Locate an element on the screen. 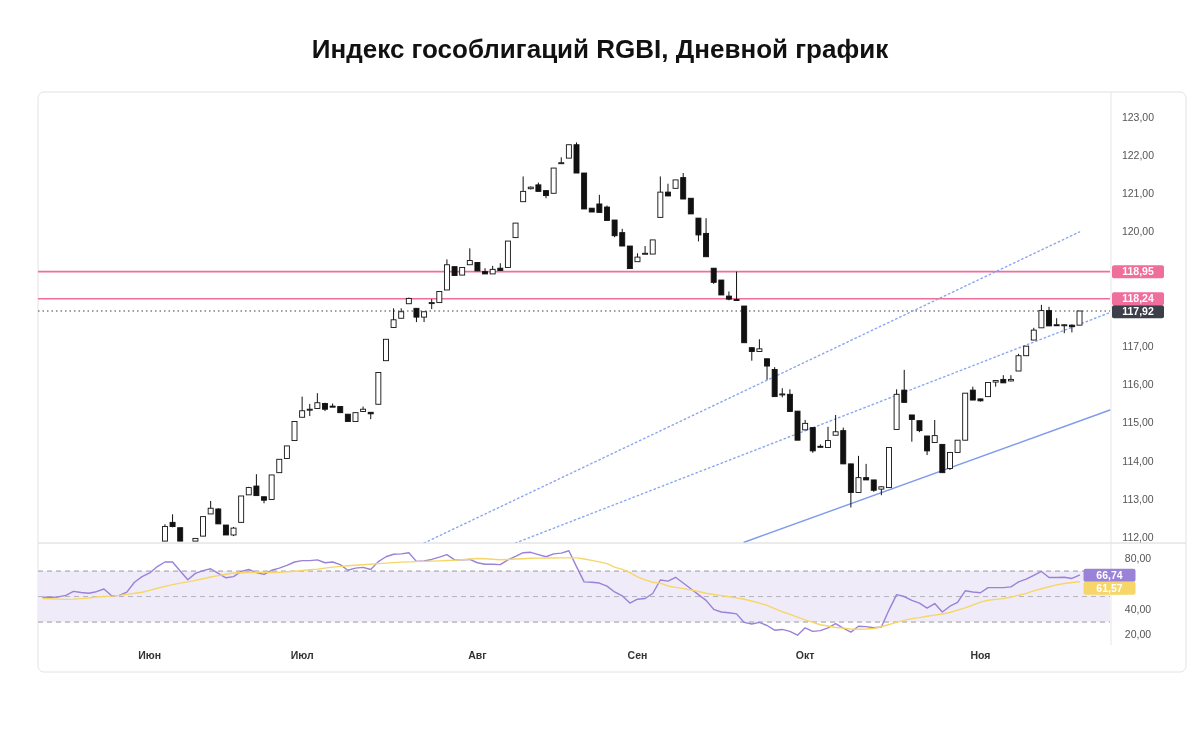  data-label: 66,74 is located at coordinates (1109, 574).